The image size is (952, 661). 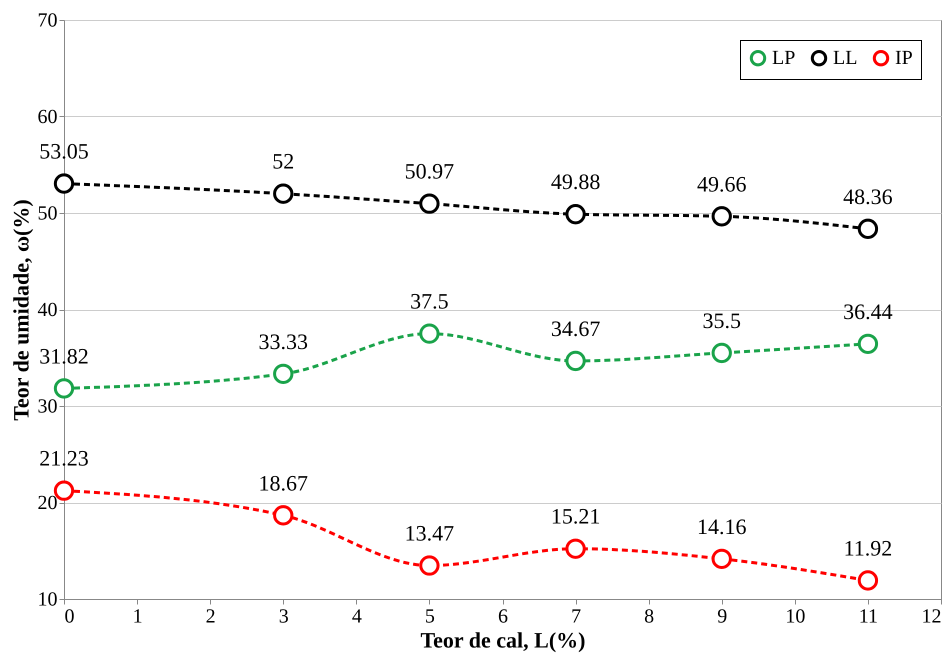 I want to click on x-tick-label: 3, so click(x=283, y=617).